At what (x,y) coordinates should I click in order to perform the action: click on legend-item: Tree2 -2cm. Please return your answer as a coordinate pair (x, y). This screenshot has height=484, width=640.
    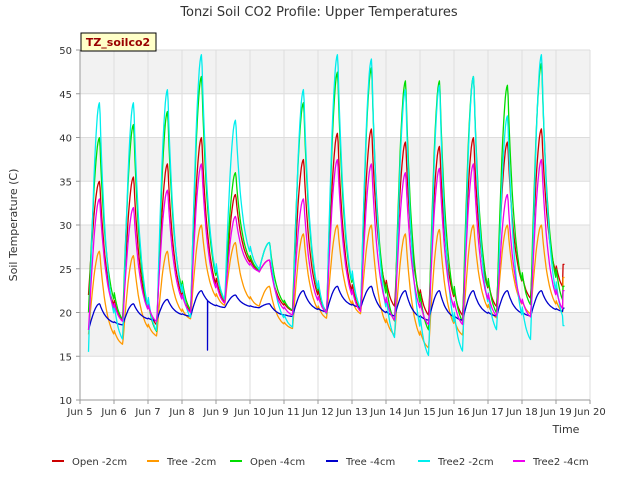
    Looking at the image, I should click on (456, 462).